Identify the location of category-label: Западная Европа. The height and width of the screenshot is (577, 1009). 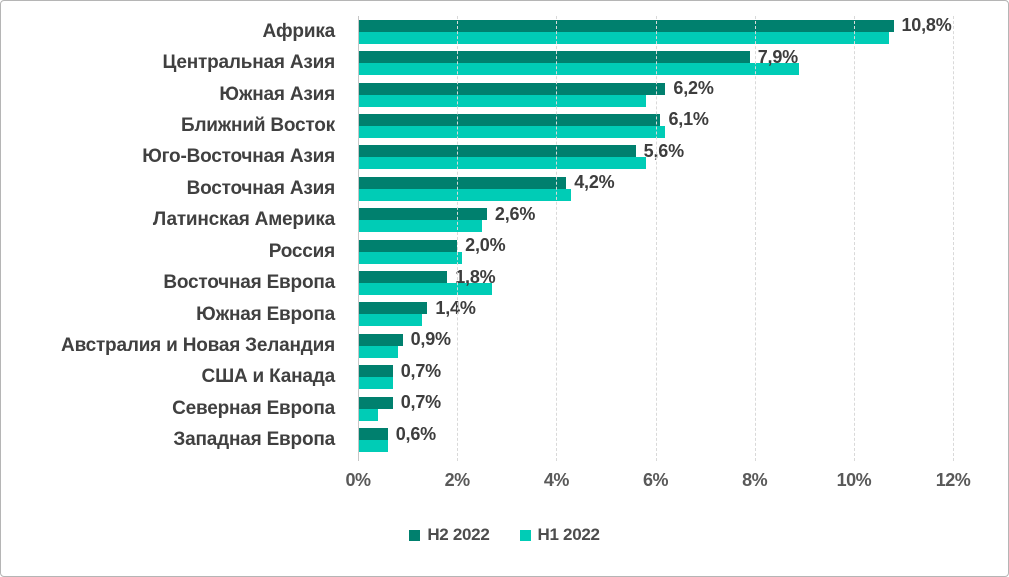
(254, 440).